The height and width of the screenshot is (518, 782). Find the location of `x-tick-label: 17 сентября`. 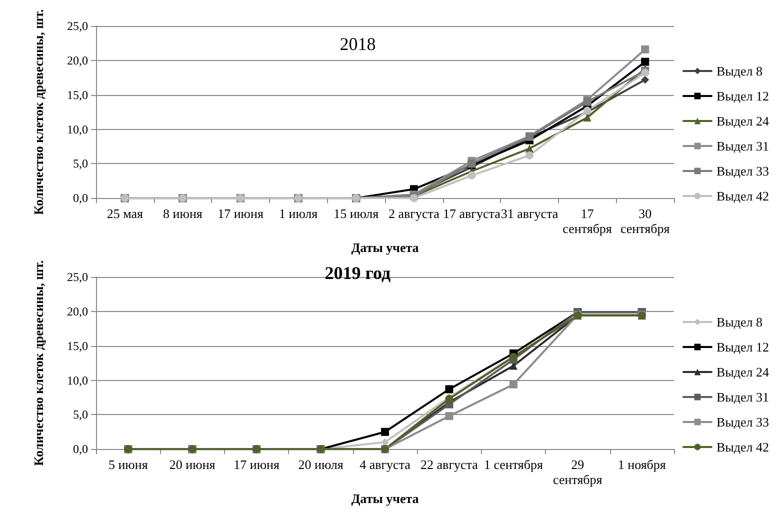

x-tick-label: 17 сентября is located at coordinates (587, 221).